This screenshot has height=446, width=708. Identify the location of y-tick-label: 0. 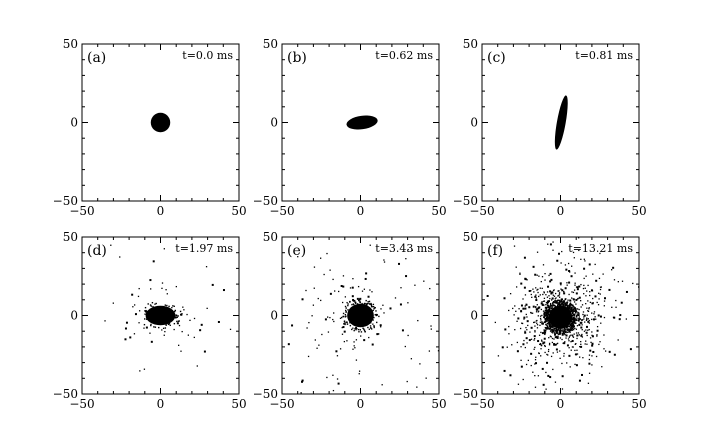
(74, 123).